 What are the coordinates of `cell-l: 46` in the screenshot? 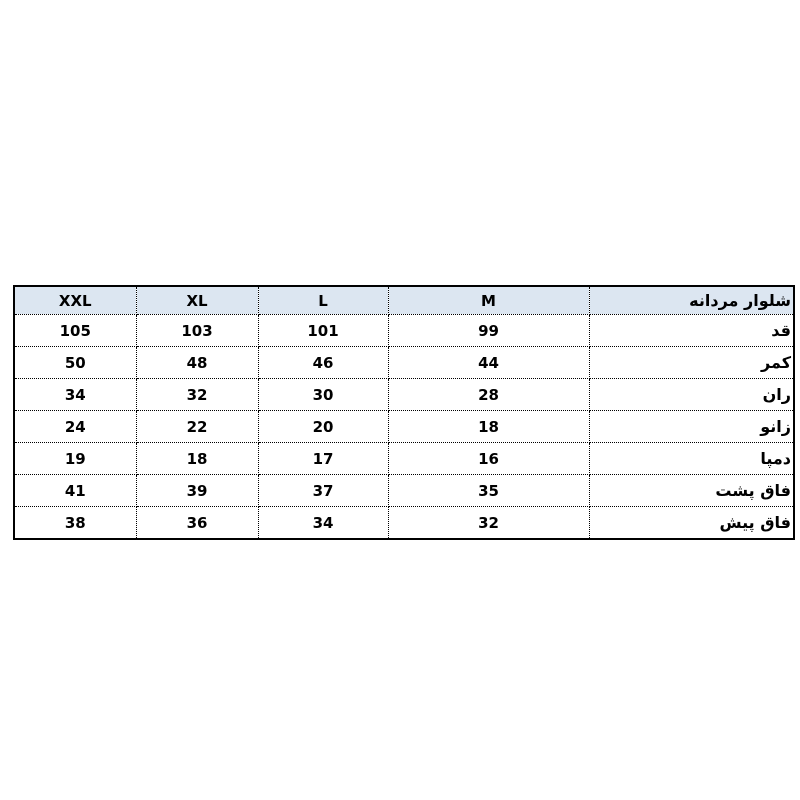 It's located at (323, 362).